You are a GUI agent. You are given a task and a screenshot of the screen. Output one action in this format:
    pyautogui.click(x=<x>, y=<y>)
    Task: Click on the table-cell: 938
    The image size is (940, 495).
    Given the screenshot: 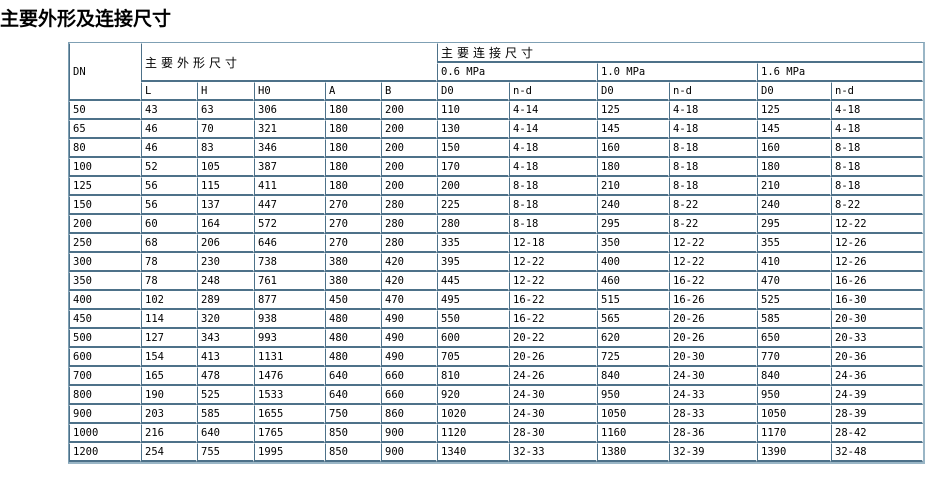 What is the action you would take?
    pyautogui.click(x=289, y=319)
    